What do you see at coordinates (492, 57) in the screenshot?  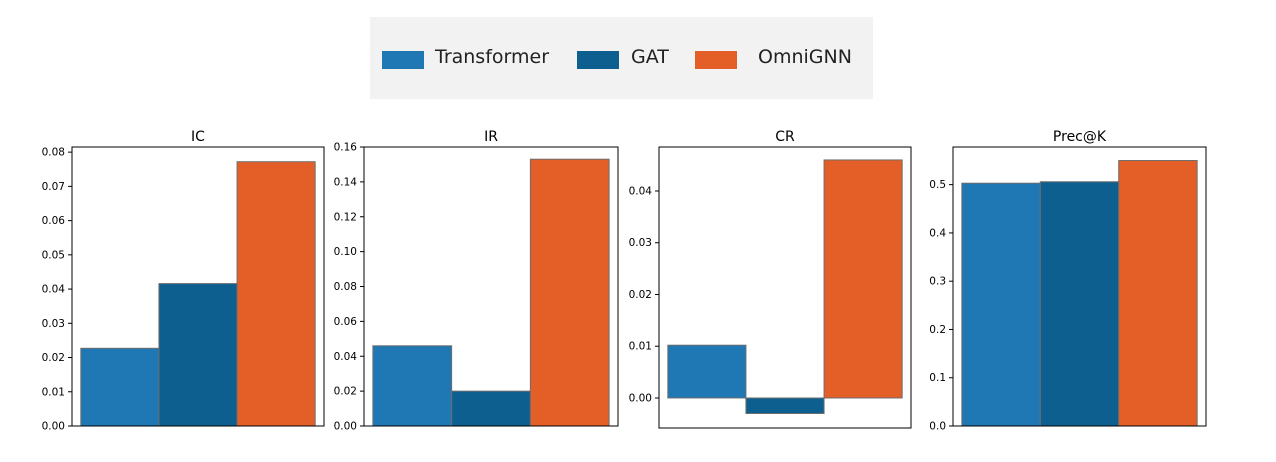 I see `legend-label-transformer: Transformer` at bounding box center [492, 57].